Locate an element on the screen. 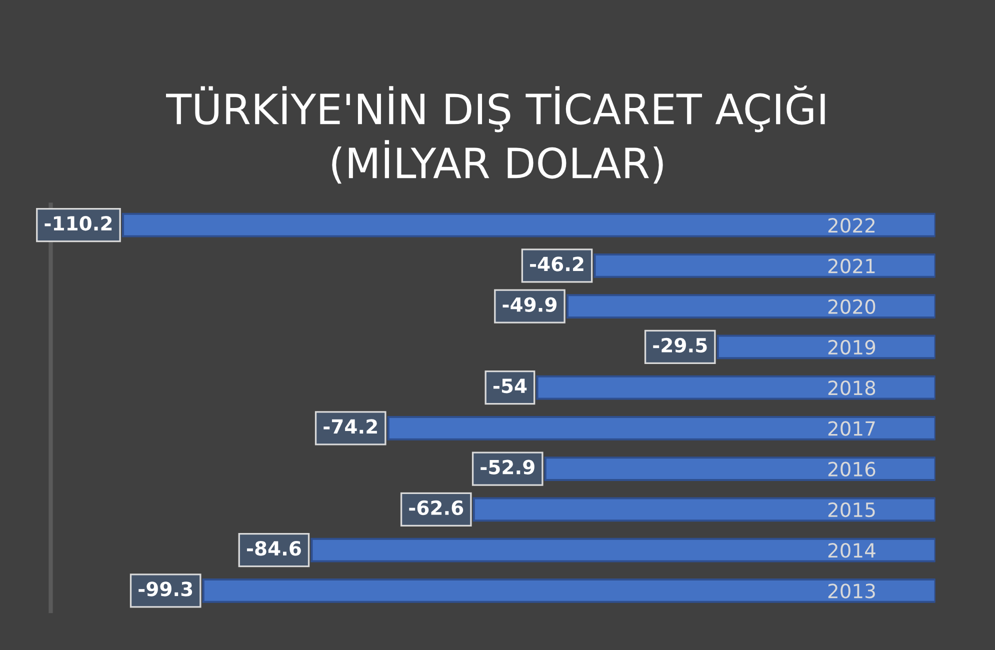 Image resolution: width=995 pixels, height=650 pixels. data-label: -46.2 is located at coordinates (557, 264).